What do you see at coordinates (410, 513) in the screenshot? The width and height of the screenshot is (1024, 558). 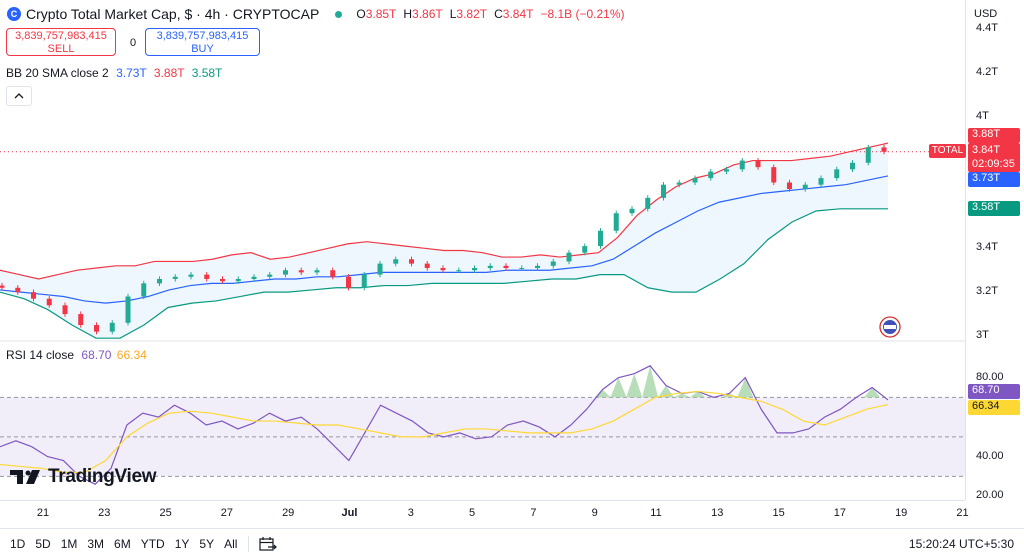 I see `time-tick-label: 3` at bounding box center [410, 513].